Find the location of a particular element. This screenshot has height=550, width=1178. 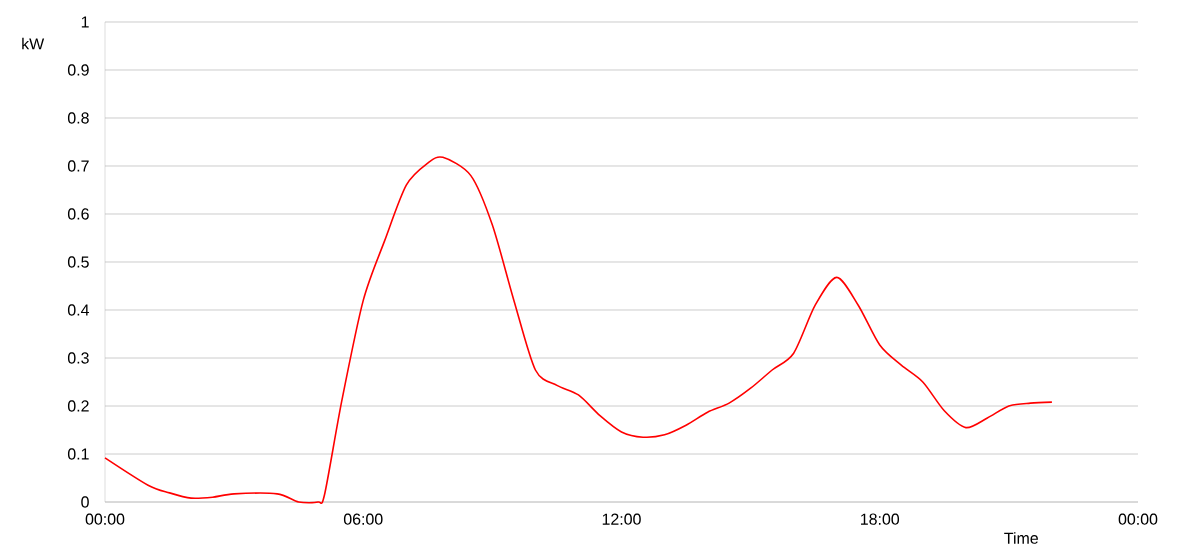

y-tick-label: 0.5 is located at coordinates (78, 262).